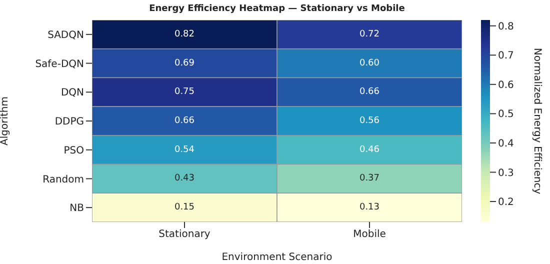  I want to click on y-tick-label: Safe-DQN, so click(59, 64).